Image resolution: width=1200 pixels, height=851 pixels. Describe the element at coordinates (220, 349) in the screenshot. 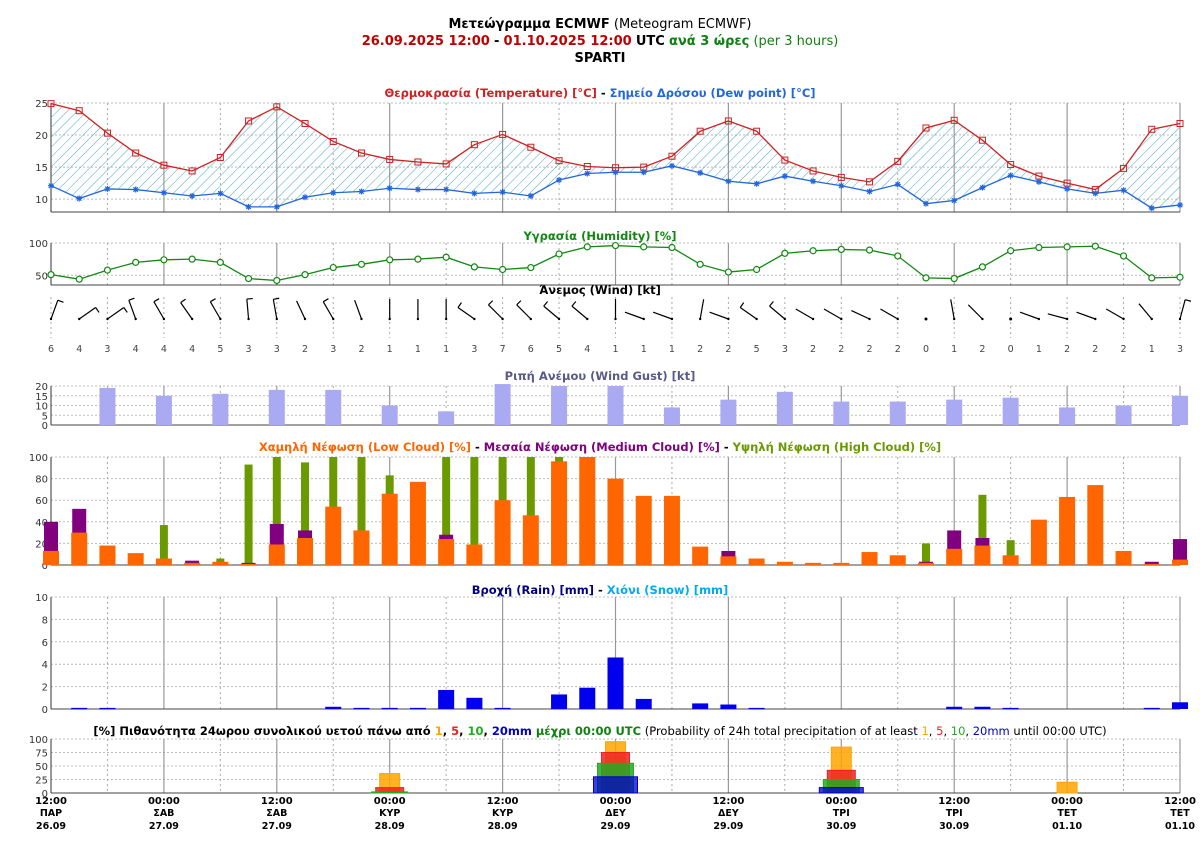

I see `wind-speed-label: 5` at that location.